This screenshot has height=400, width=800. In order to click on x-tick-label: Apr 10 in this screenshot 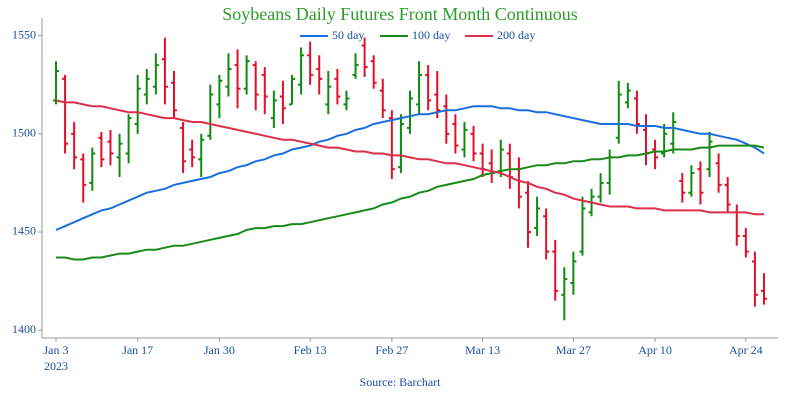, I will do `click(655, 350)`.